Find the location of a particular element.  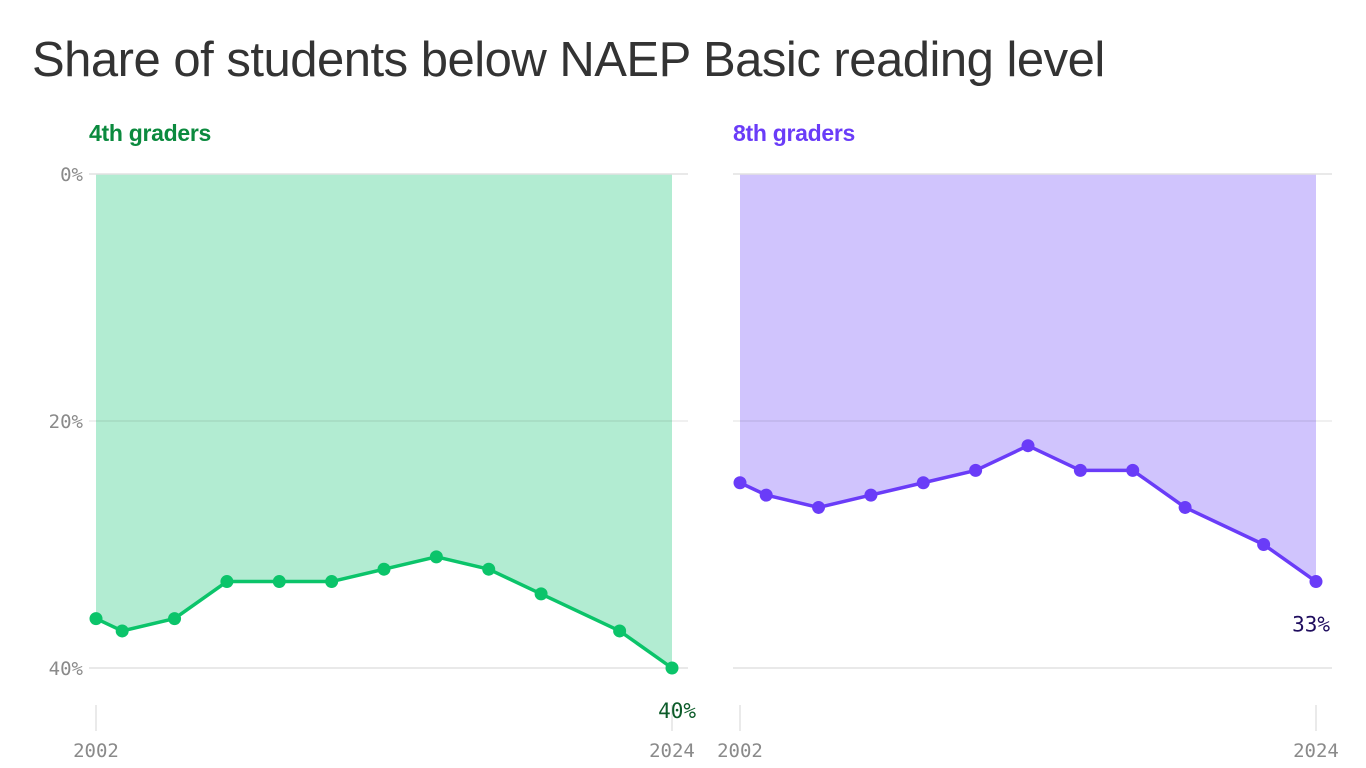

end-value-label: 33% is located at coordinates (1311, 625).